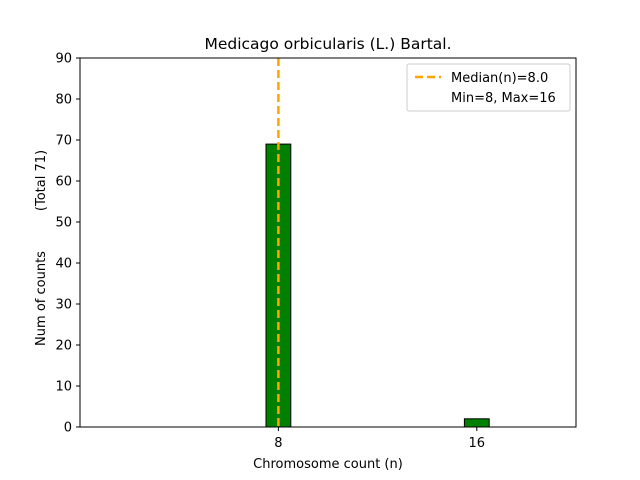  I want to click on y-axis-ticks: 0 10 20 30 40 50 60 70 80 90, so click(67, 244).